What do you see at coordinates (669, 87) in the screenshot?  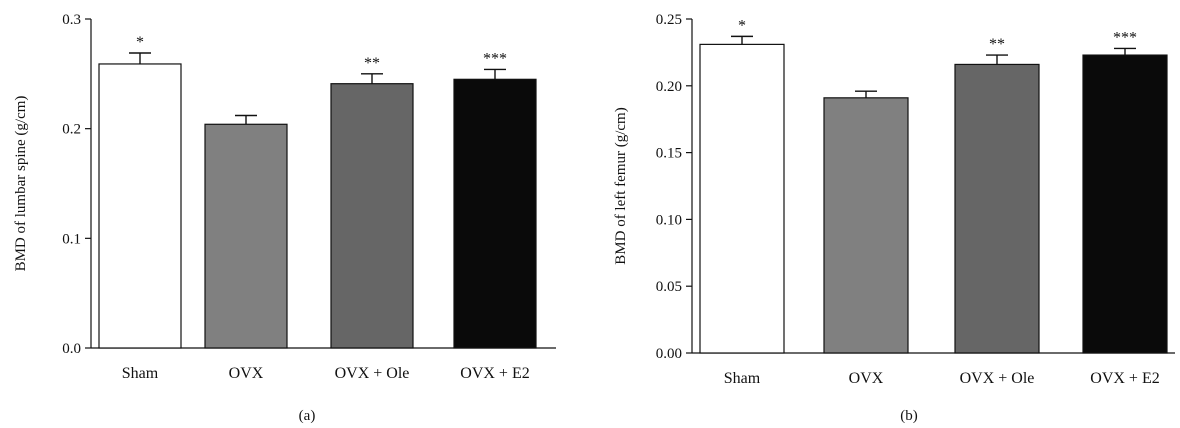 I see `y-tick-label: 0.20` at bounding box center [669, 87].